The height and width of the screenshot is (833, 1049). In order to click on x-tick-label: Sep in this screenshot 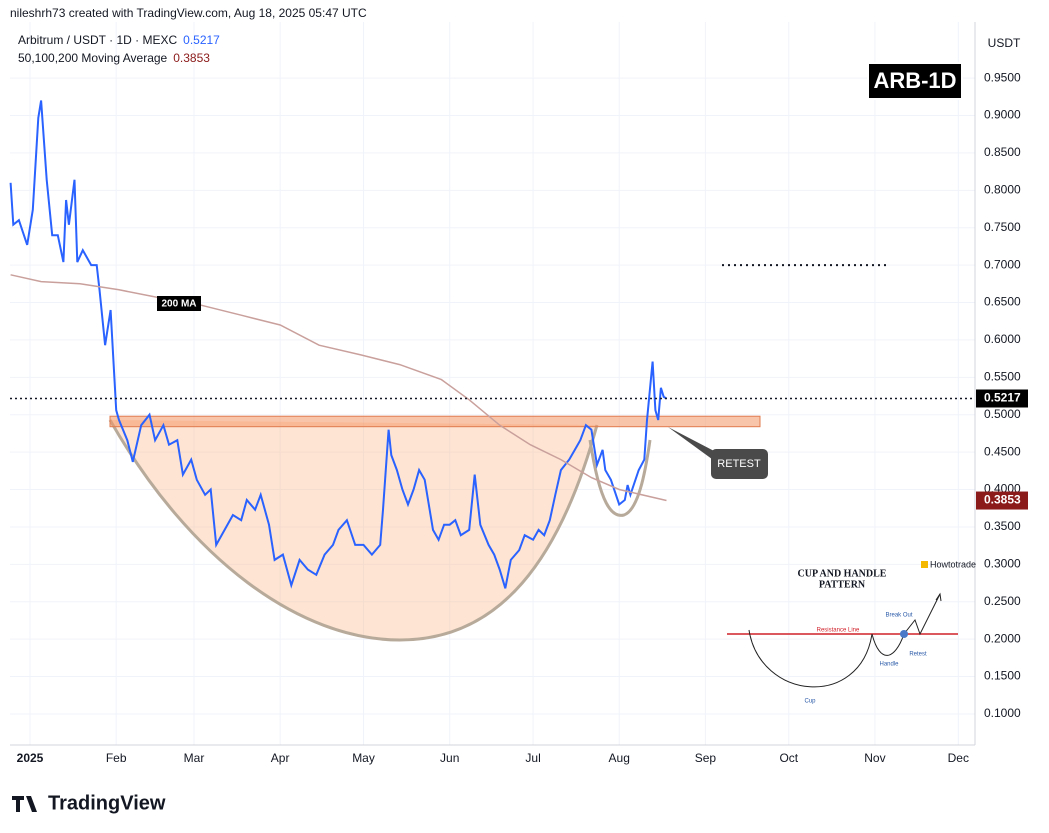, I will do `click(706, 758)`.